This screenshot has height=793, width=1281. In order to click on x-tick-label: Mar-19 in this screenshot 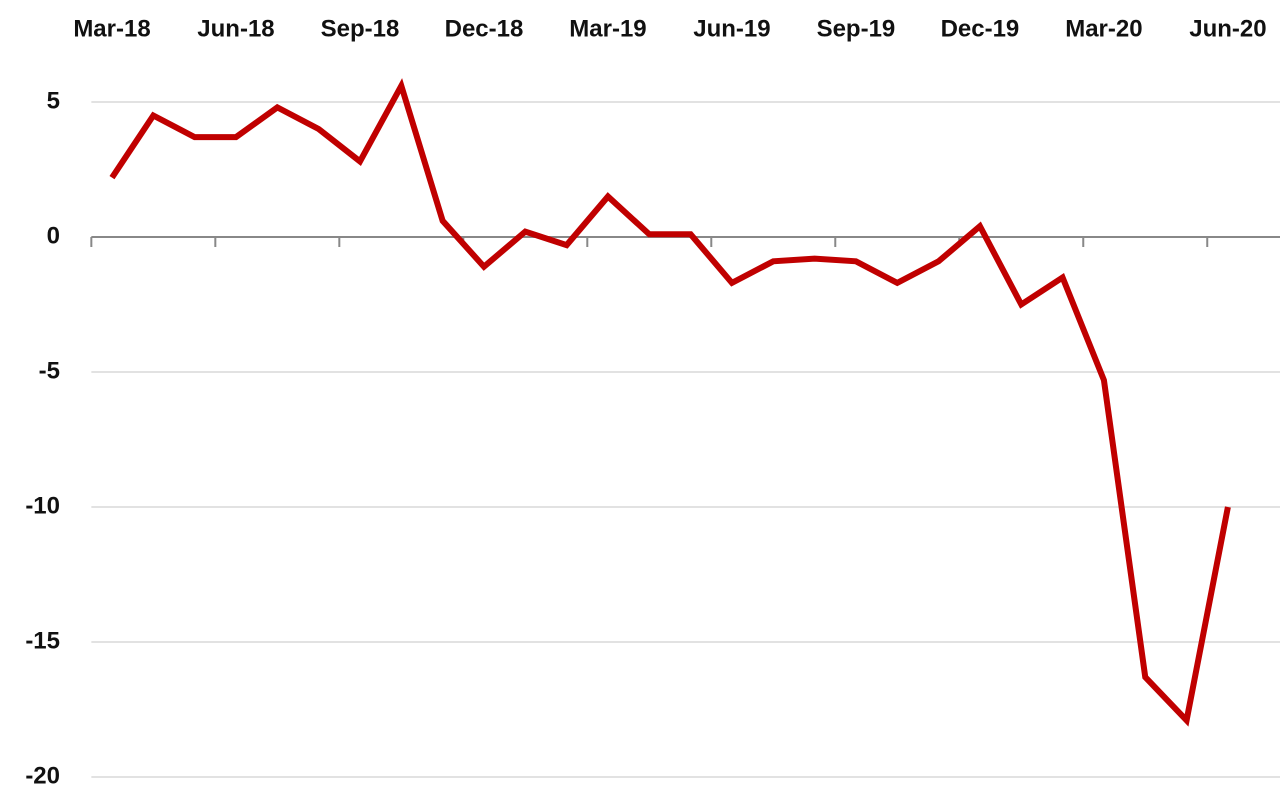, I will do `click(607, 28)`.